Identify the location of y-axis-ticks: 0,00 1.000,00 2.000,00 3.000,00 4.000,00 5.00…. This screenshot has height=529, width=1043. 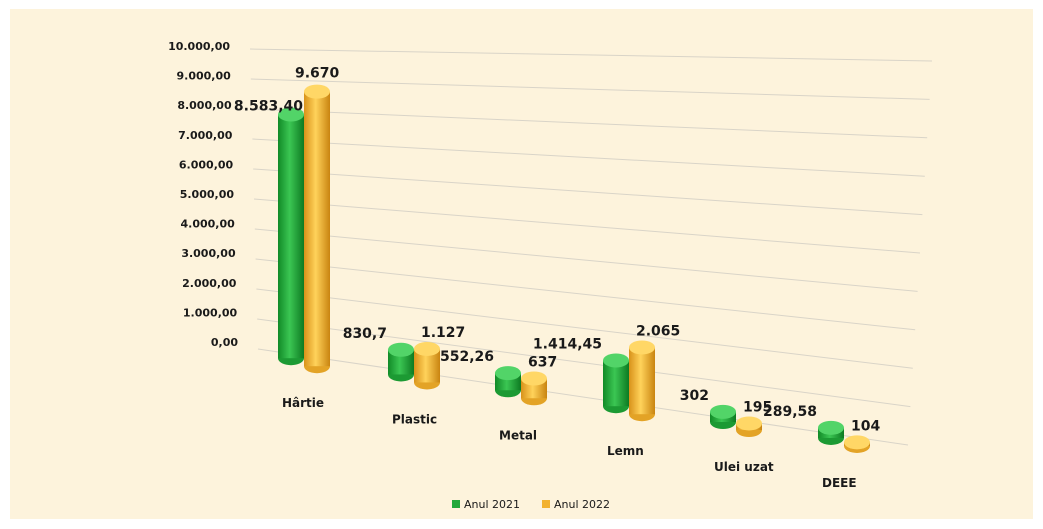
(203, 194).